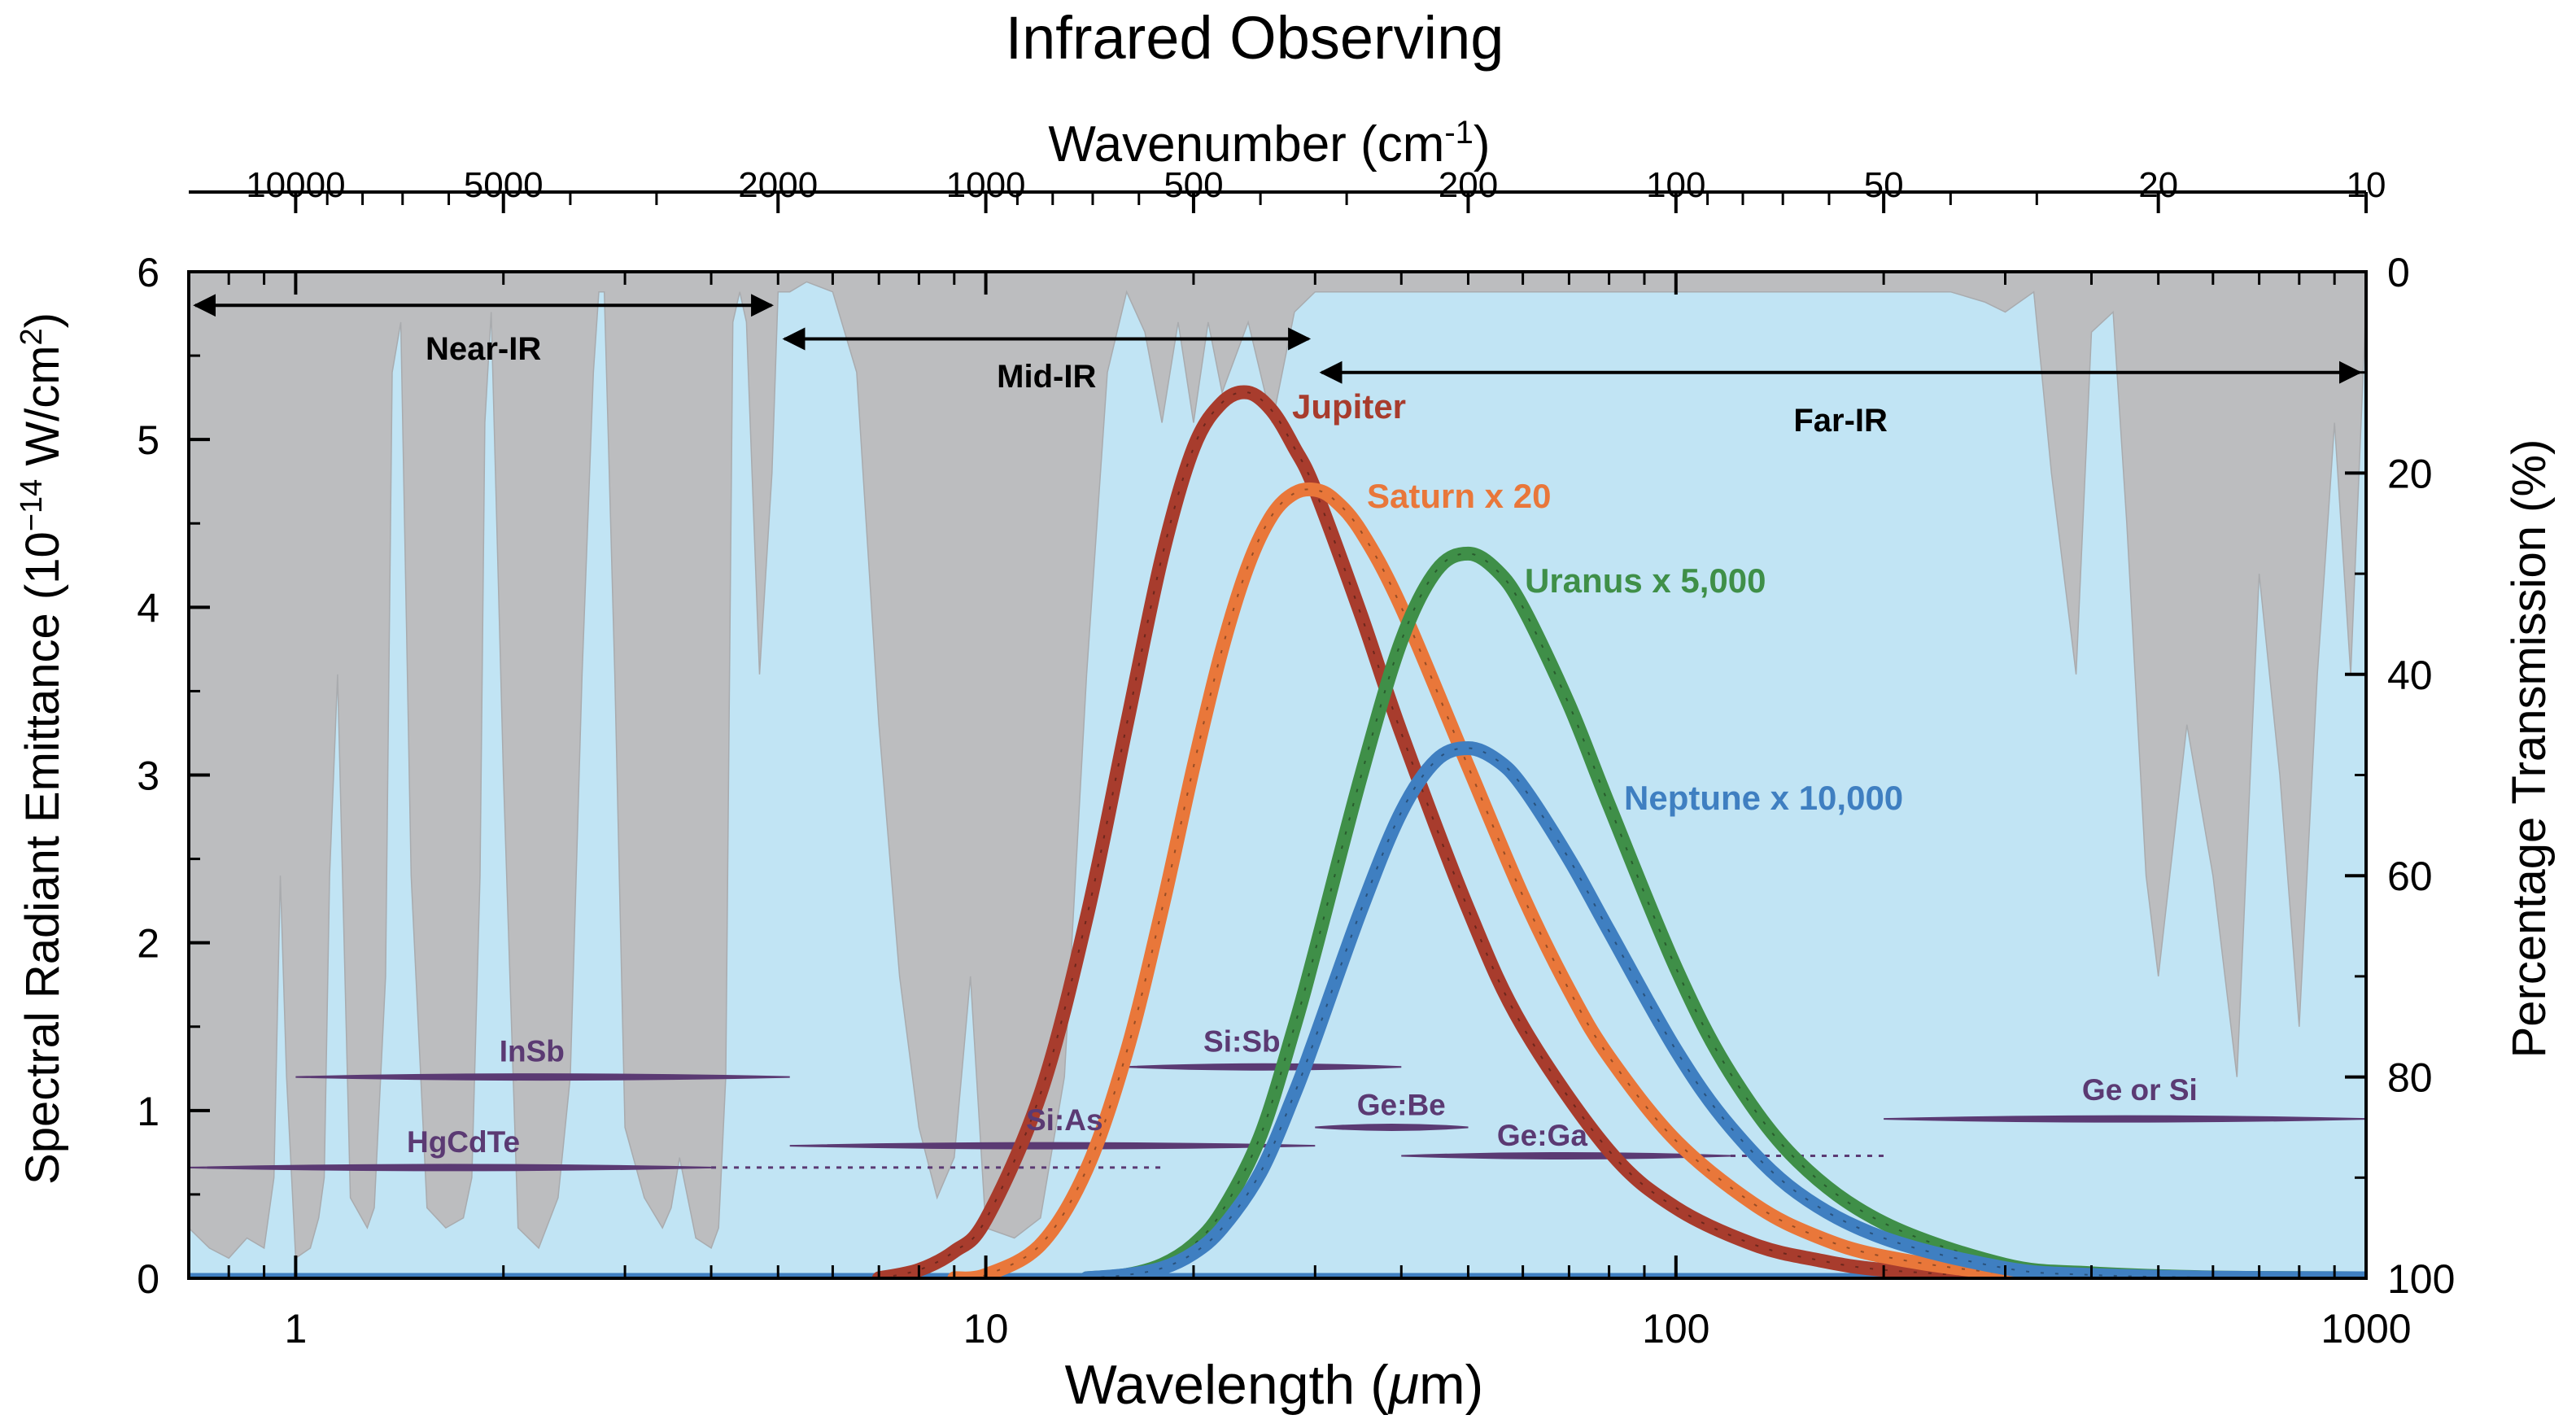  What do you see at coordinates (1269, 143) in the screenshot?
I see `top-axis-title: Wavenumber (cm-1)` at bounding box center [1269, 143].